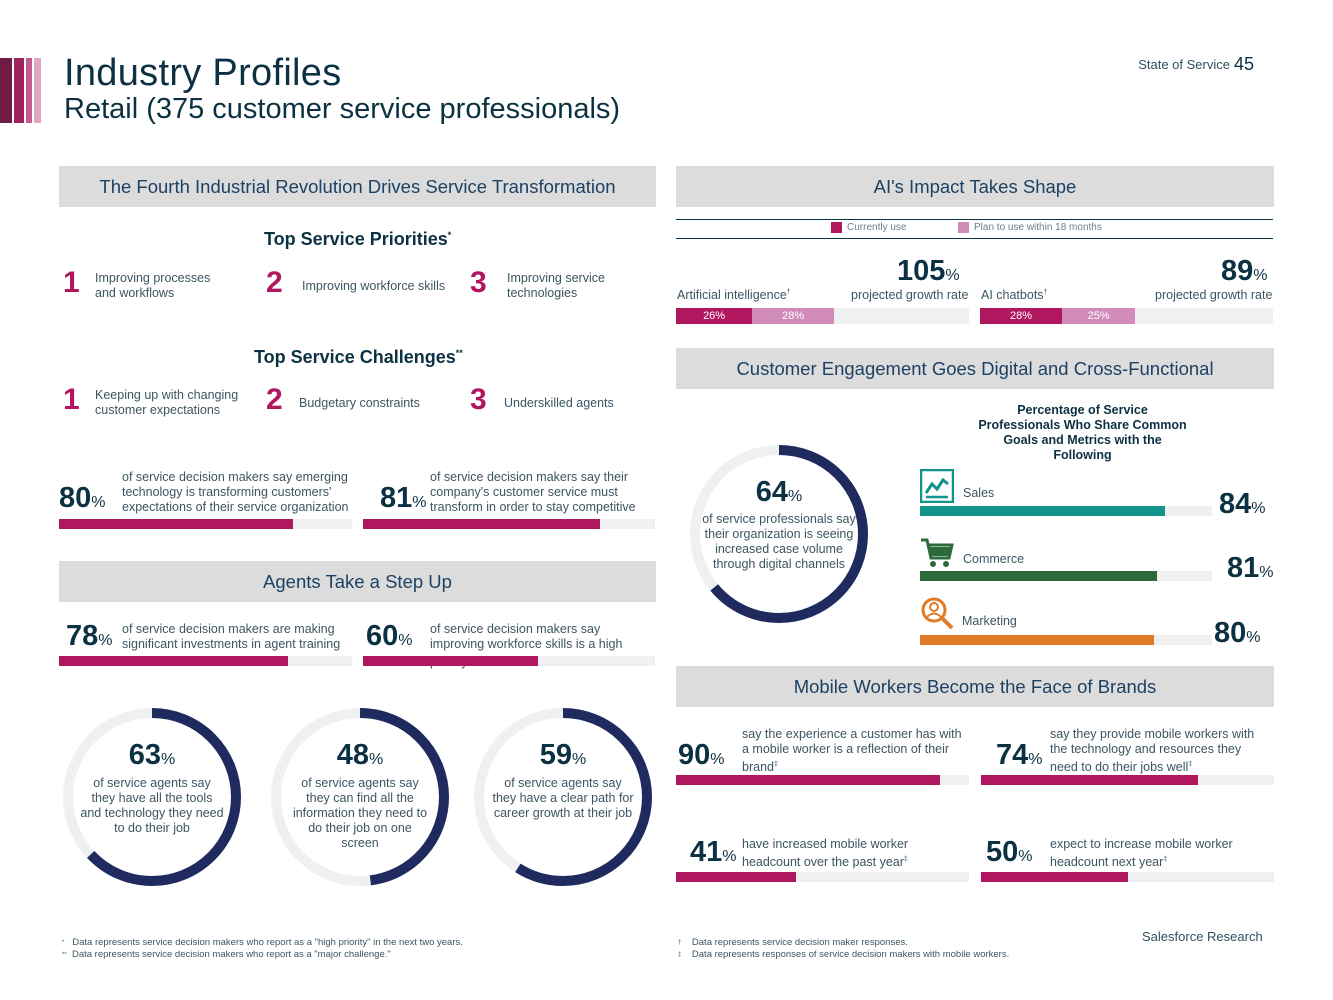 The width and height of the screenshot is (1333, 1000). I want to click on donut-number: 63%, so click(152, 755).